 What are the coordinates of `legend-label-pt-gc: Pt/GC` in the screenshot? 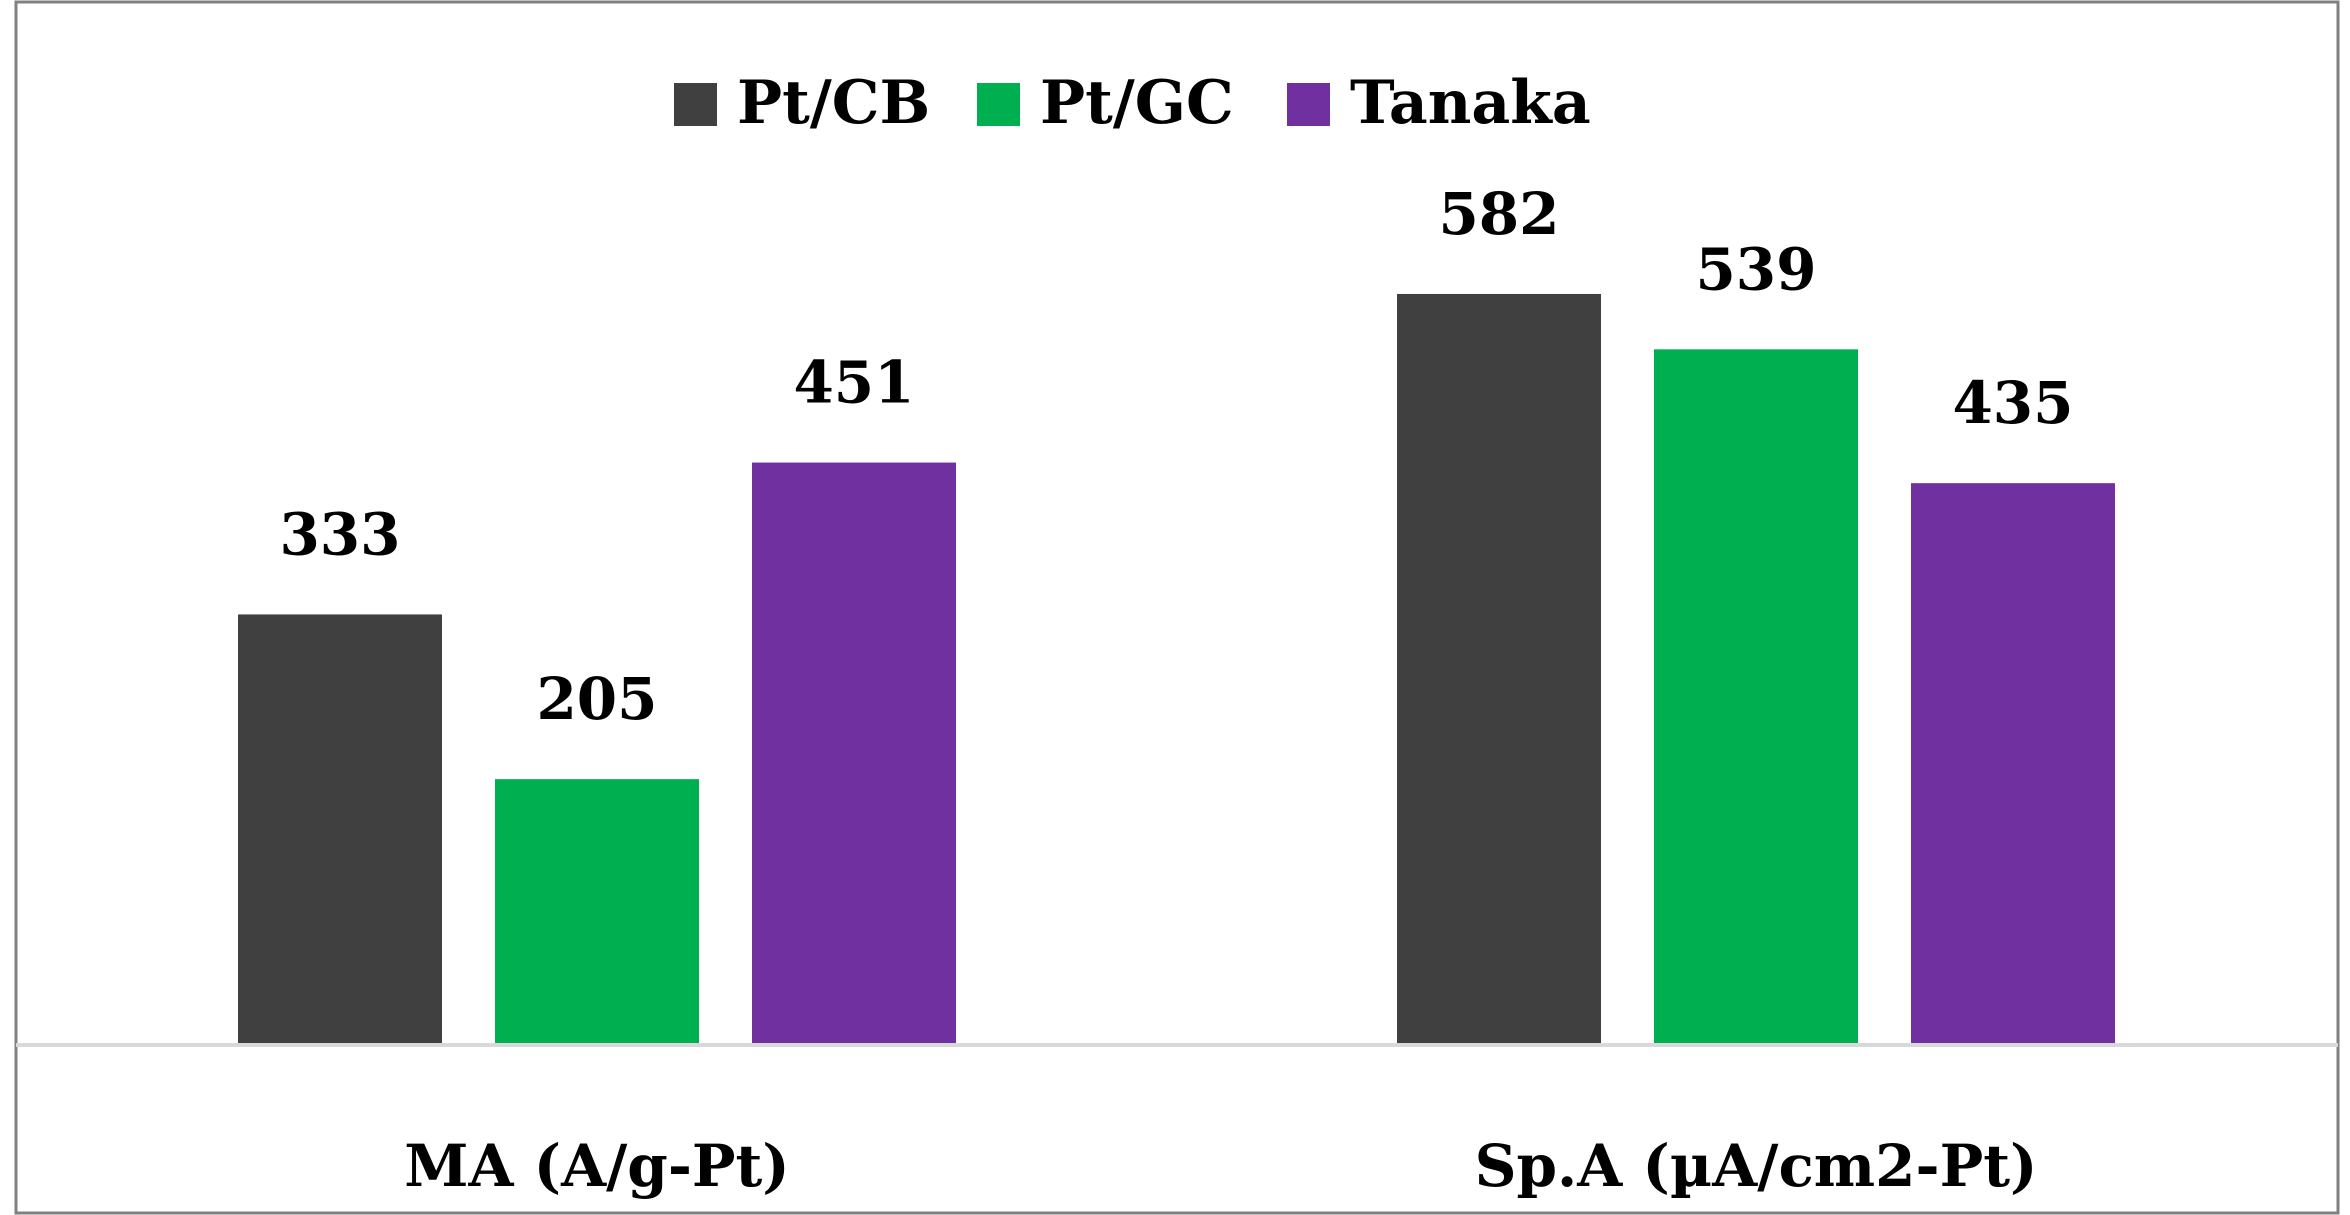 It's located at (1137, 103).